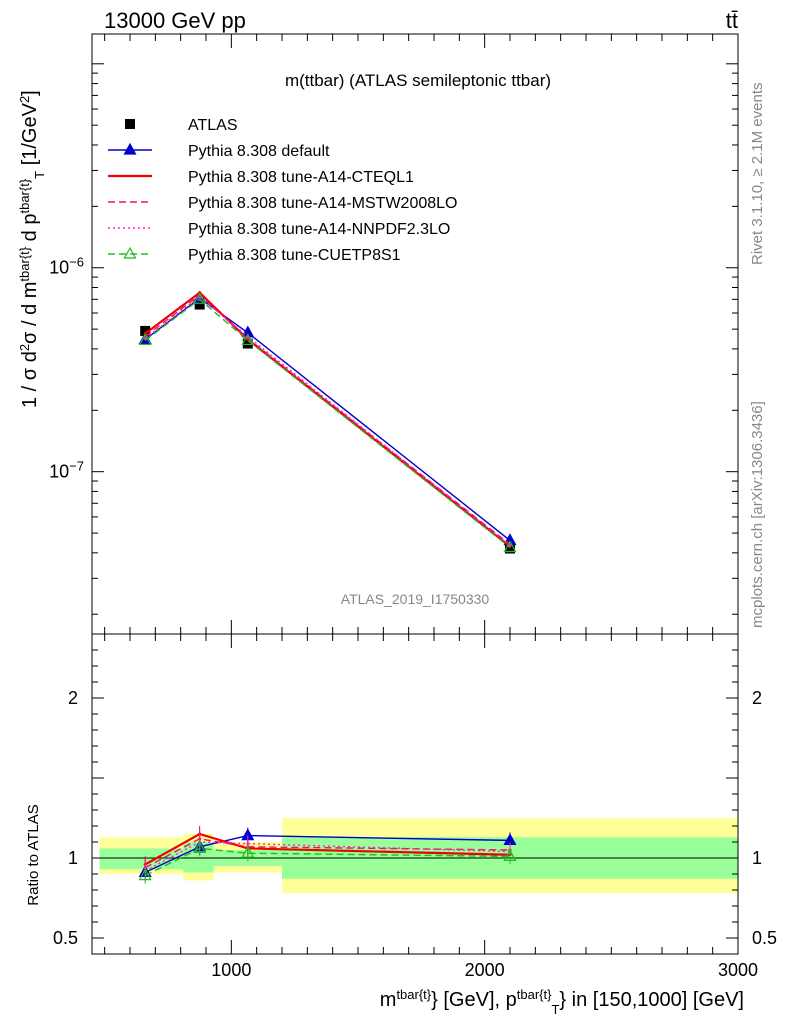  Describe the element at coordinates (73, 858) in the screenshot. I see `ratio-y-tick-label-left-1: 1` at that location.